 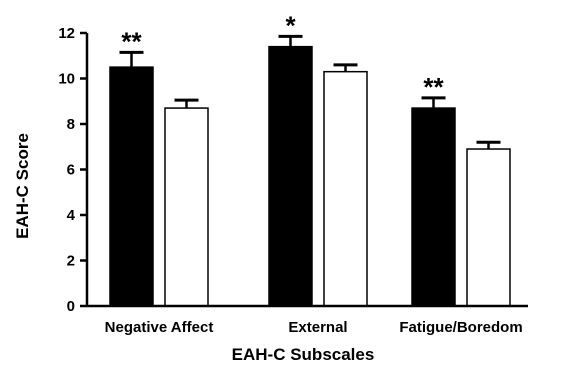 What do you see at coordinates (71, 124) in the screenshot?
I see `y-tick-label: 8` at bounding box center [71, 124].